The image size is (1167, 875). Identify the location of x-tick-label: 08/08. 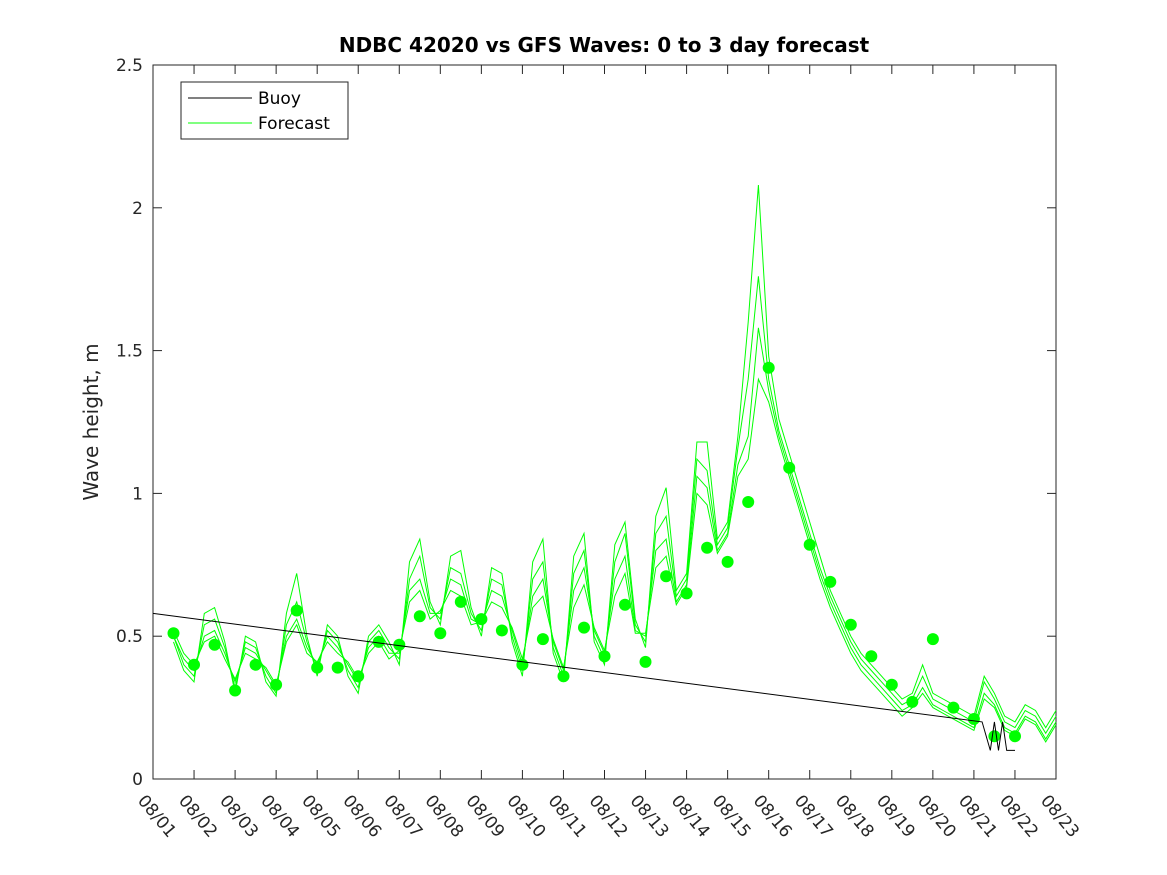
(443, 816).